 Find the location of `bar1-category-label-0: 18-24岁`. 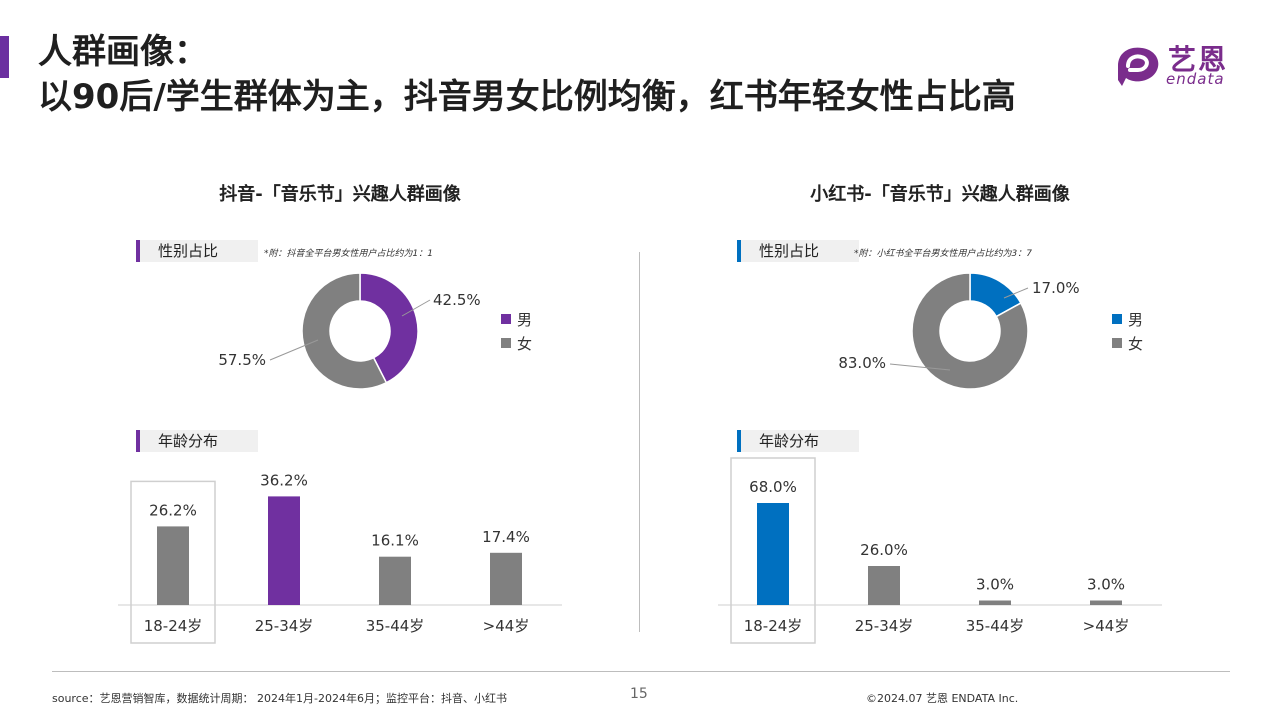

bar1-category-label-0: 18-24岁 is located at coordinates (773, 626).